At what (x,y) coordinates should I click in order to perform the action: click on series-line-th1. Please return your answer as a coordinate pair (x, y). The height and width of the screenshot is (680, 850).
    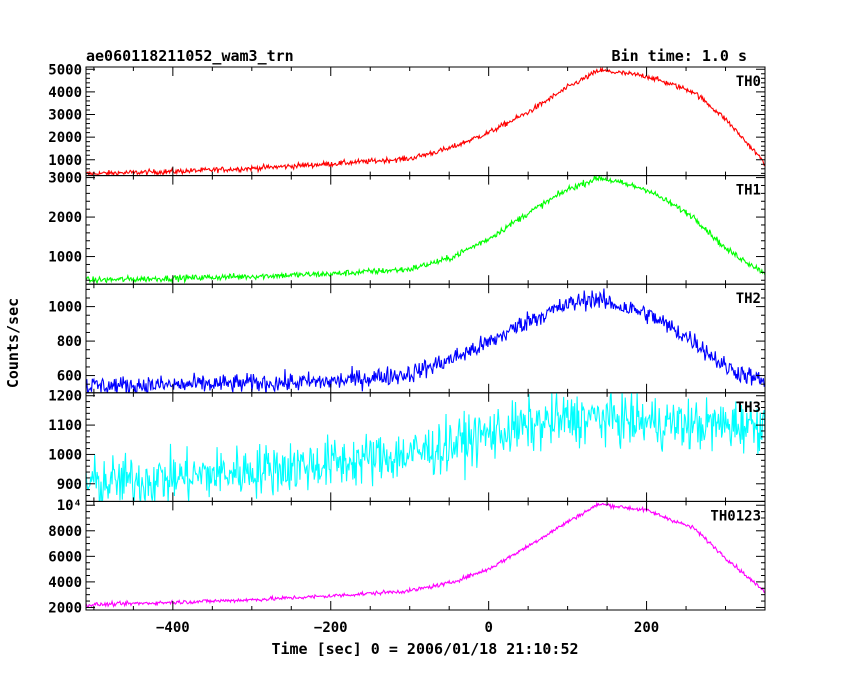
    Looking at the image, I should click on (425, 230).